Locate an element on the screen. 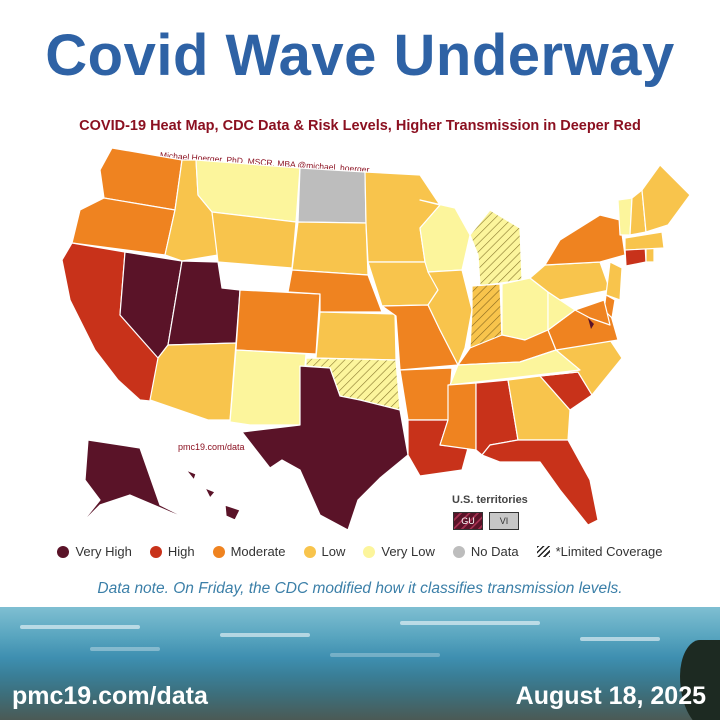 The width and height of the screenshot is (720, 720). state-az is located at coordinates (193, 381).